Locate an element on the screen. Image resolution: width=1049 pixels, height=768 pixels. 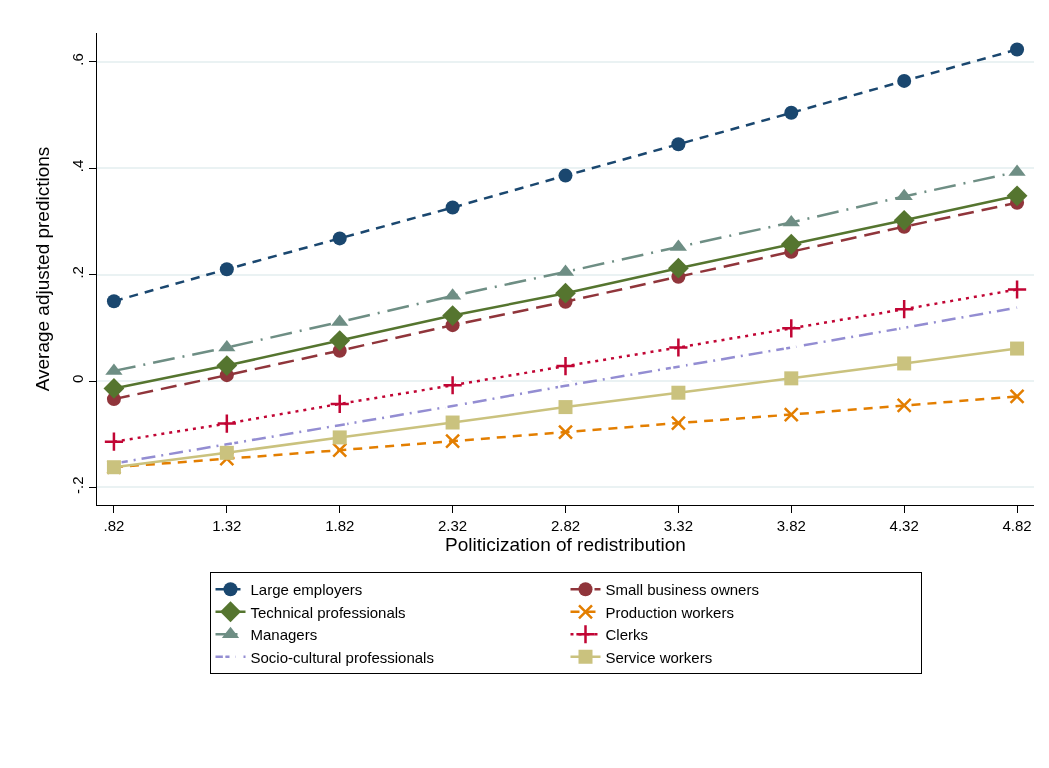
x-tick-label: 3.32 is located at coordinates (678, 526).